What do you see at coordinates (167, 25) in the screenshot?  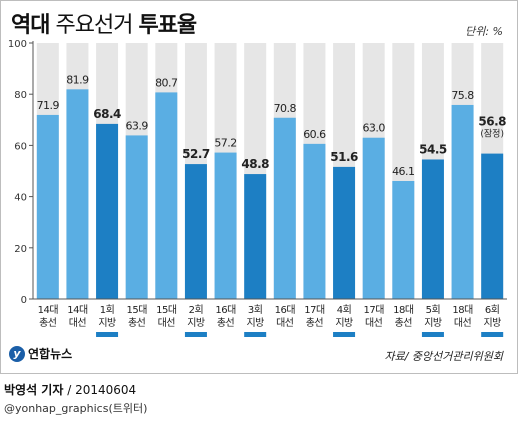 I see `title-part-3: 투표율` at bounding box center [167, 25].